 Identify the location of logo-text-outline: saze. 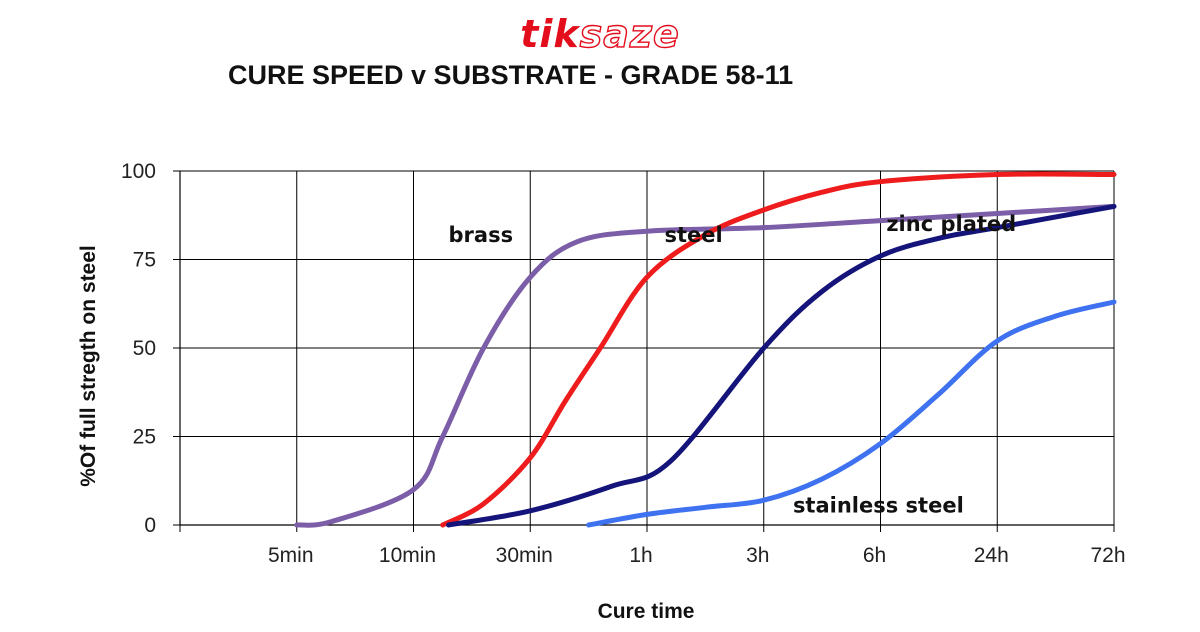
(629, 33).